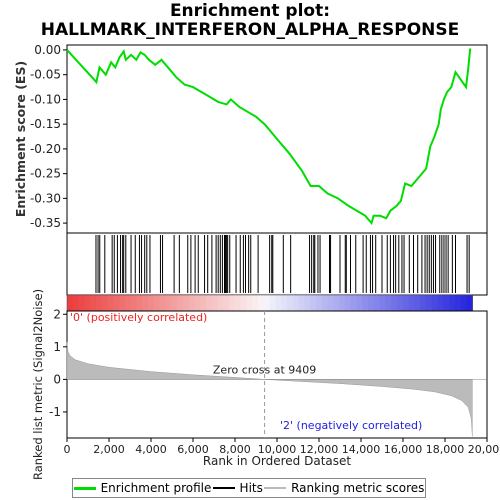 The image size is (500, 500). What do you see at coordinates (250, 30) in the screenshot?
I see `title-line-2: HALLMARK_INTERFERON_ALPHA_RESPONSE` at bounding box center [250, 30].